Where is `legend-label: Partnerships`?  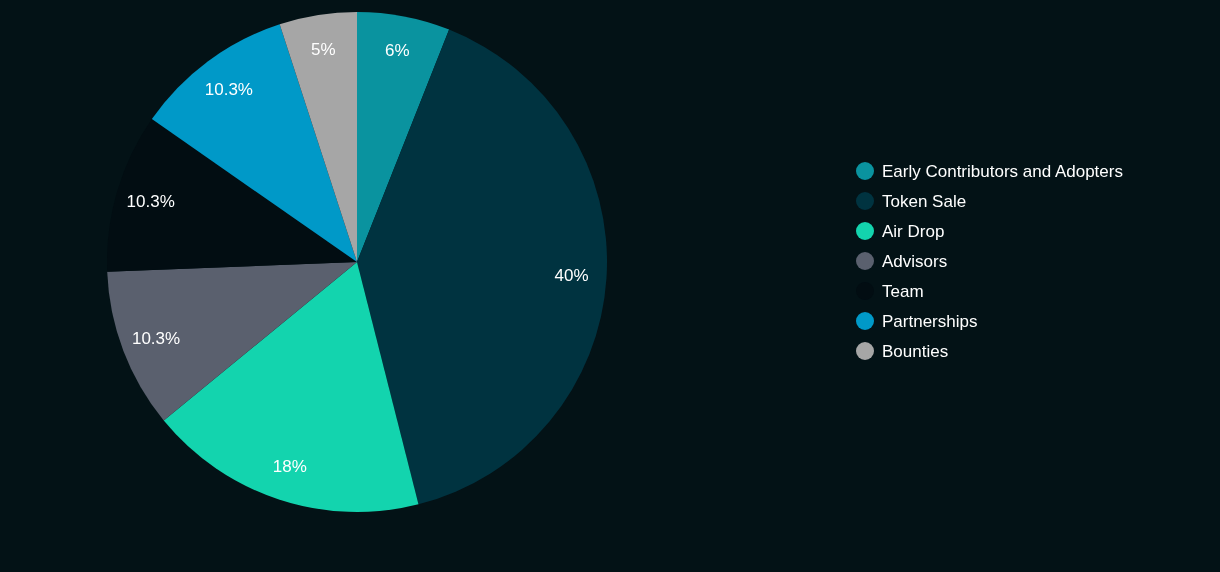 legend-label: Partnerships is located at coordinates (930, 321).